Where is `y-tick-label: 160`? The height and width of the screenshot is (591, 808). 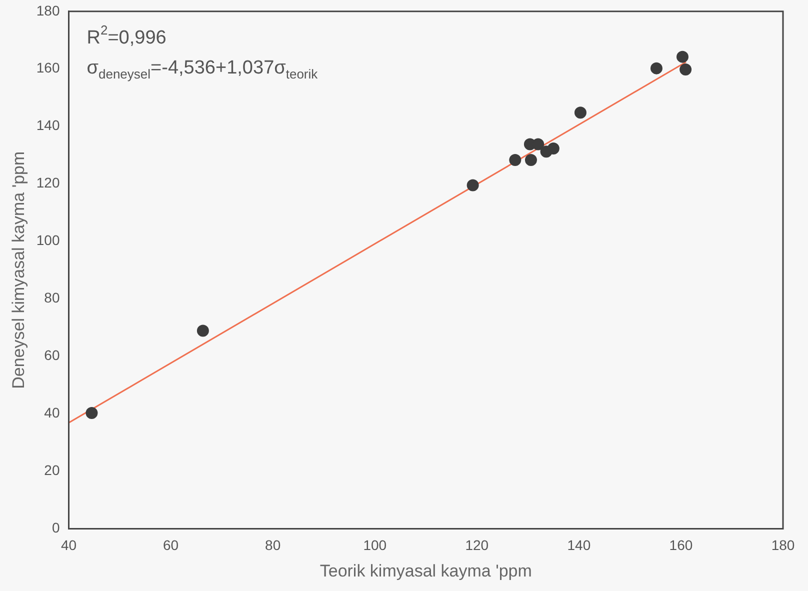
y-tick-label: 160 is located at coordinates (48, 68).